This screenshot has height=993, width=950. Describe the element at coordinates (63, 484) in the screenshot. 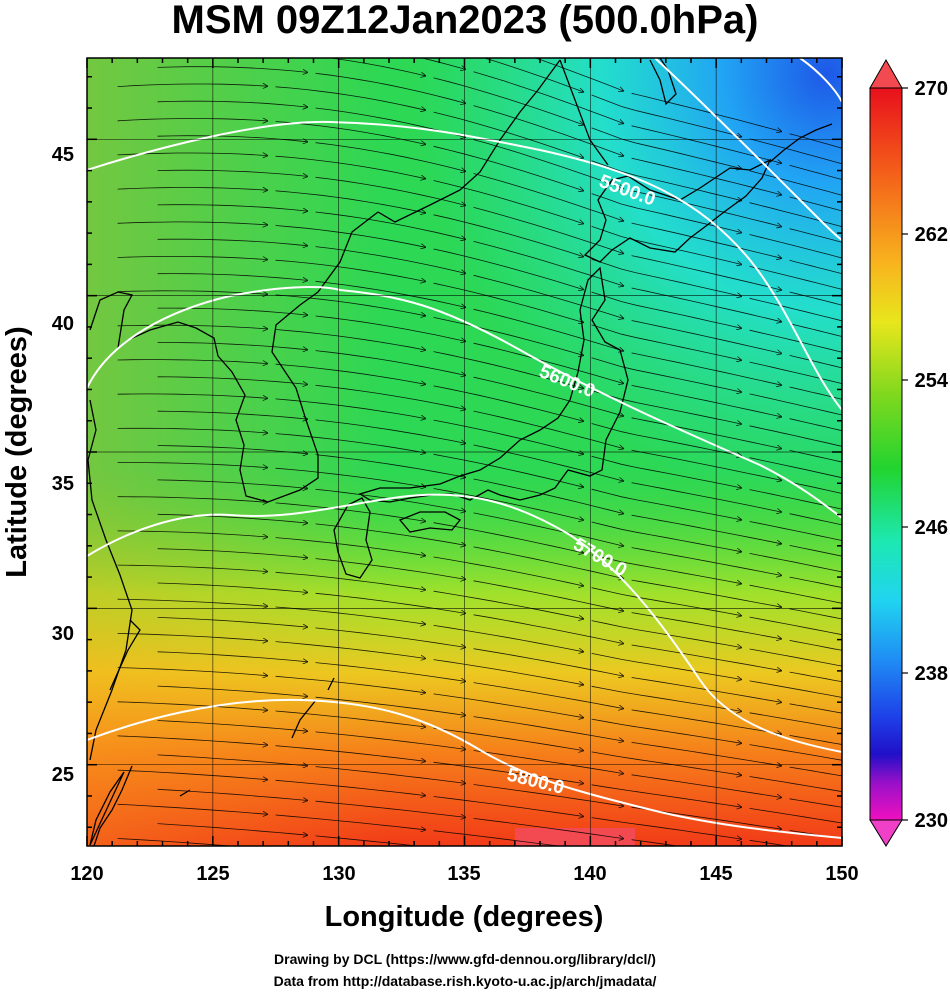

I see `y-tick-label: 35` at that location.